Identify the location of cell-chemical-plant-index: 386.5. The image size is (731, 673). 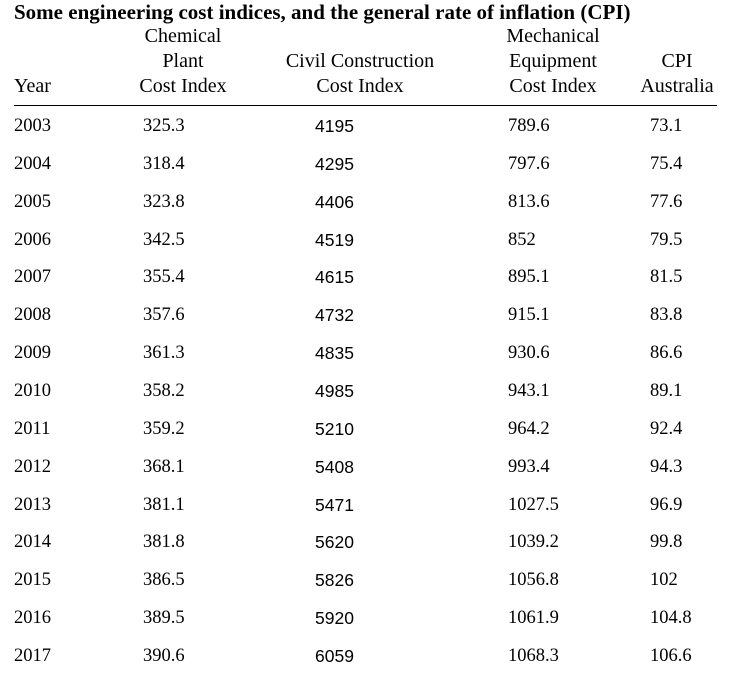
(164, 580).